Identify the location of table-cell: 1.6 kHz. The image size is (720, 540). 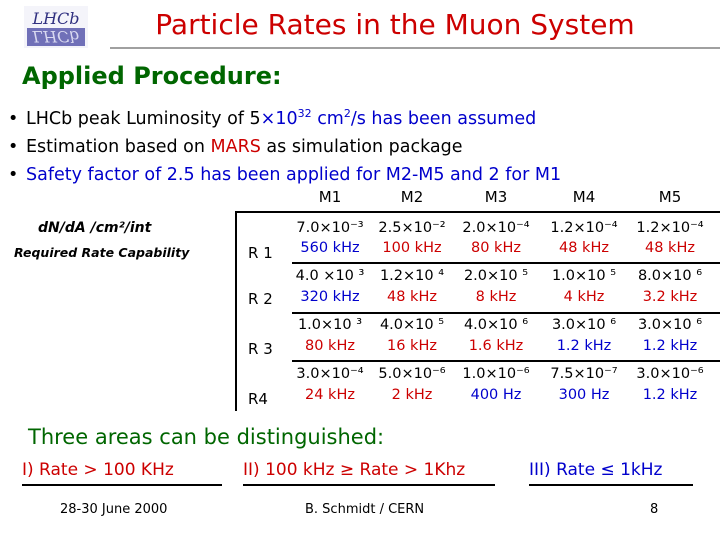
(496, 346).